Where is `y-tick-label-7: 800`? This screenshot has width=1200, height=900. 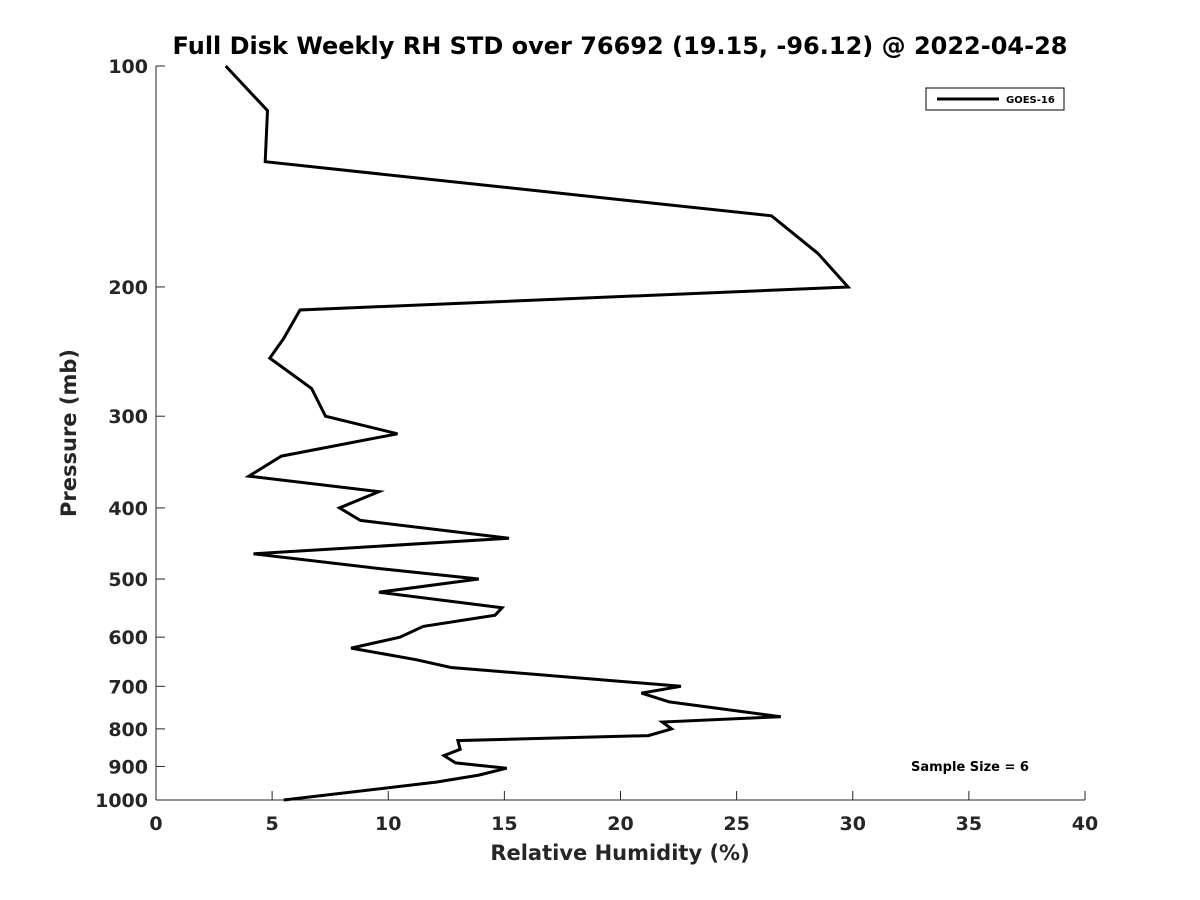 y-tick-label-7: 800 is located at coordinates (128, 730).